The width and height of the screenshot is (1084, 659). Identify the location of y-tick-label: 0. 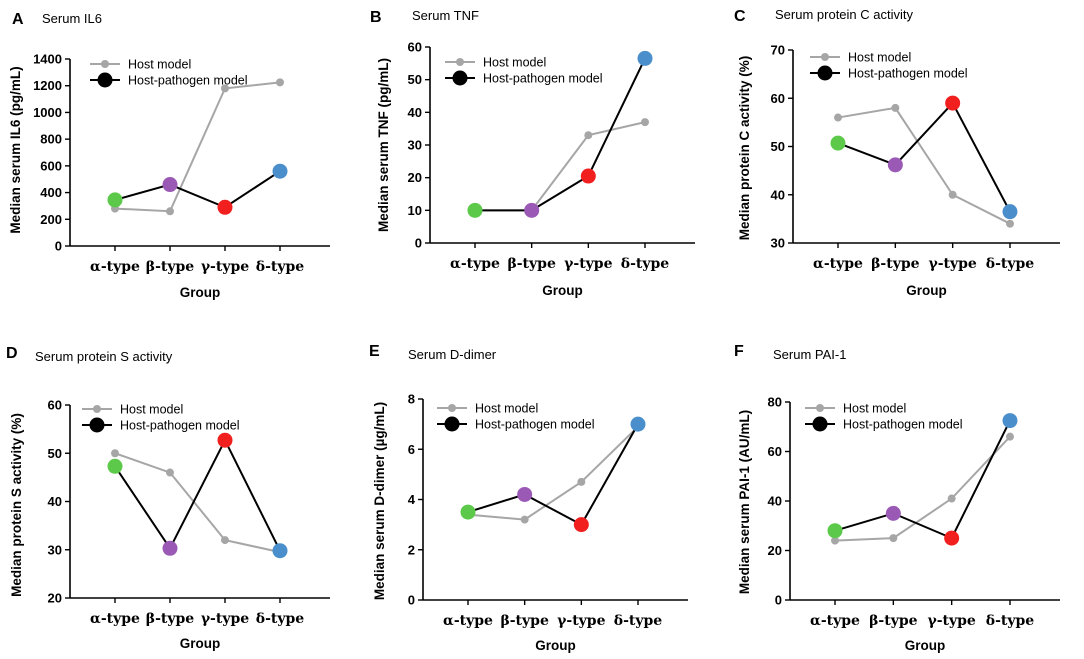
(58, 246).